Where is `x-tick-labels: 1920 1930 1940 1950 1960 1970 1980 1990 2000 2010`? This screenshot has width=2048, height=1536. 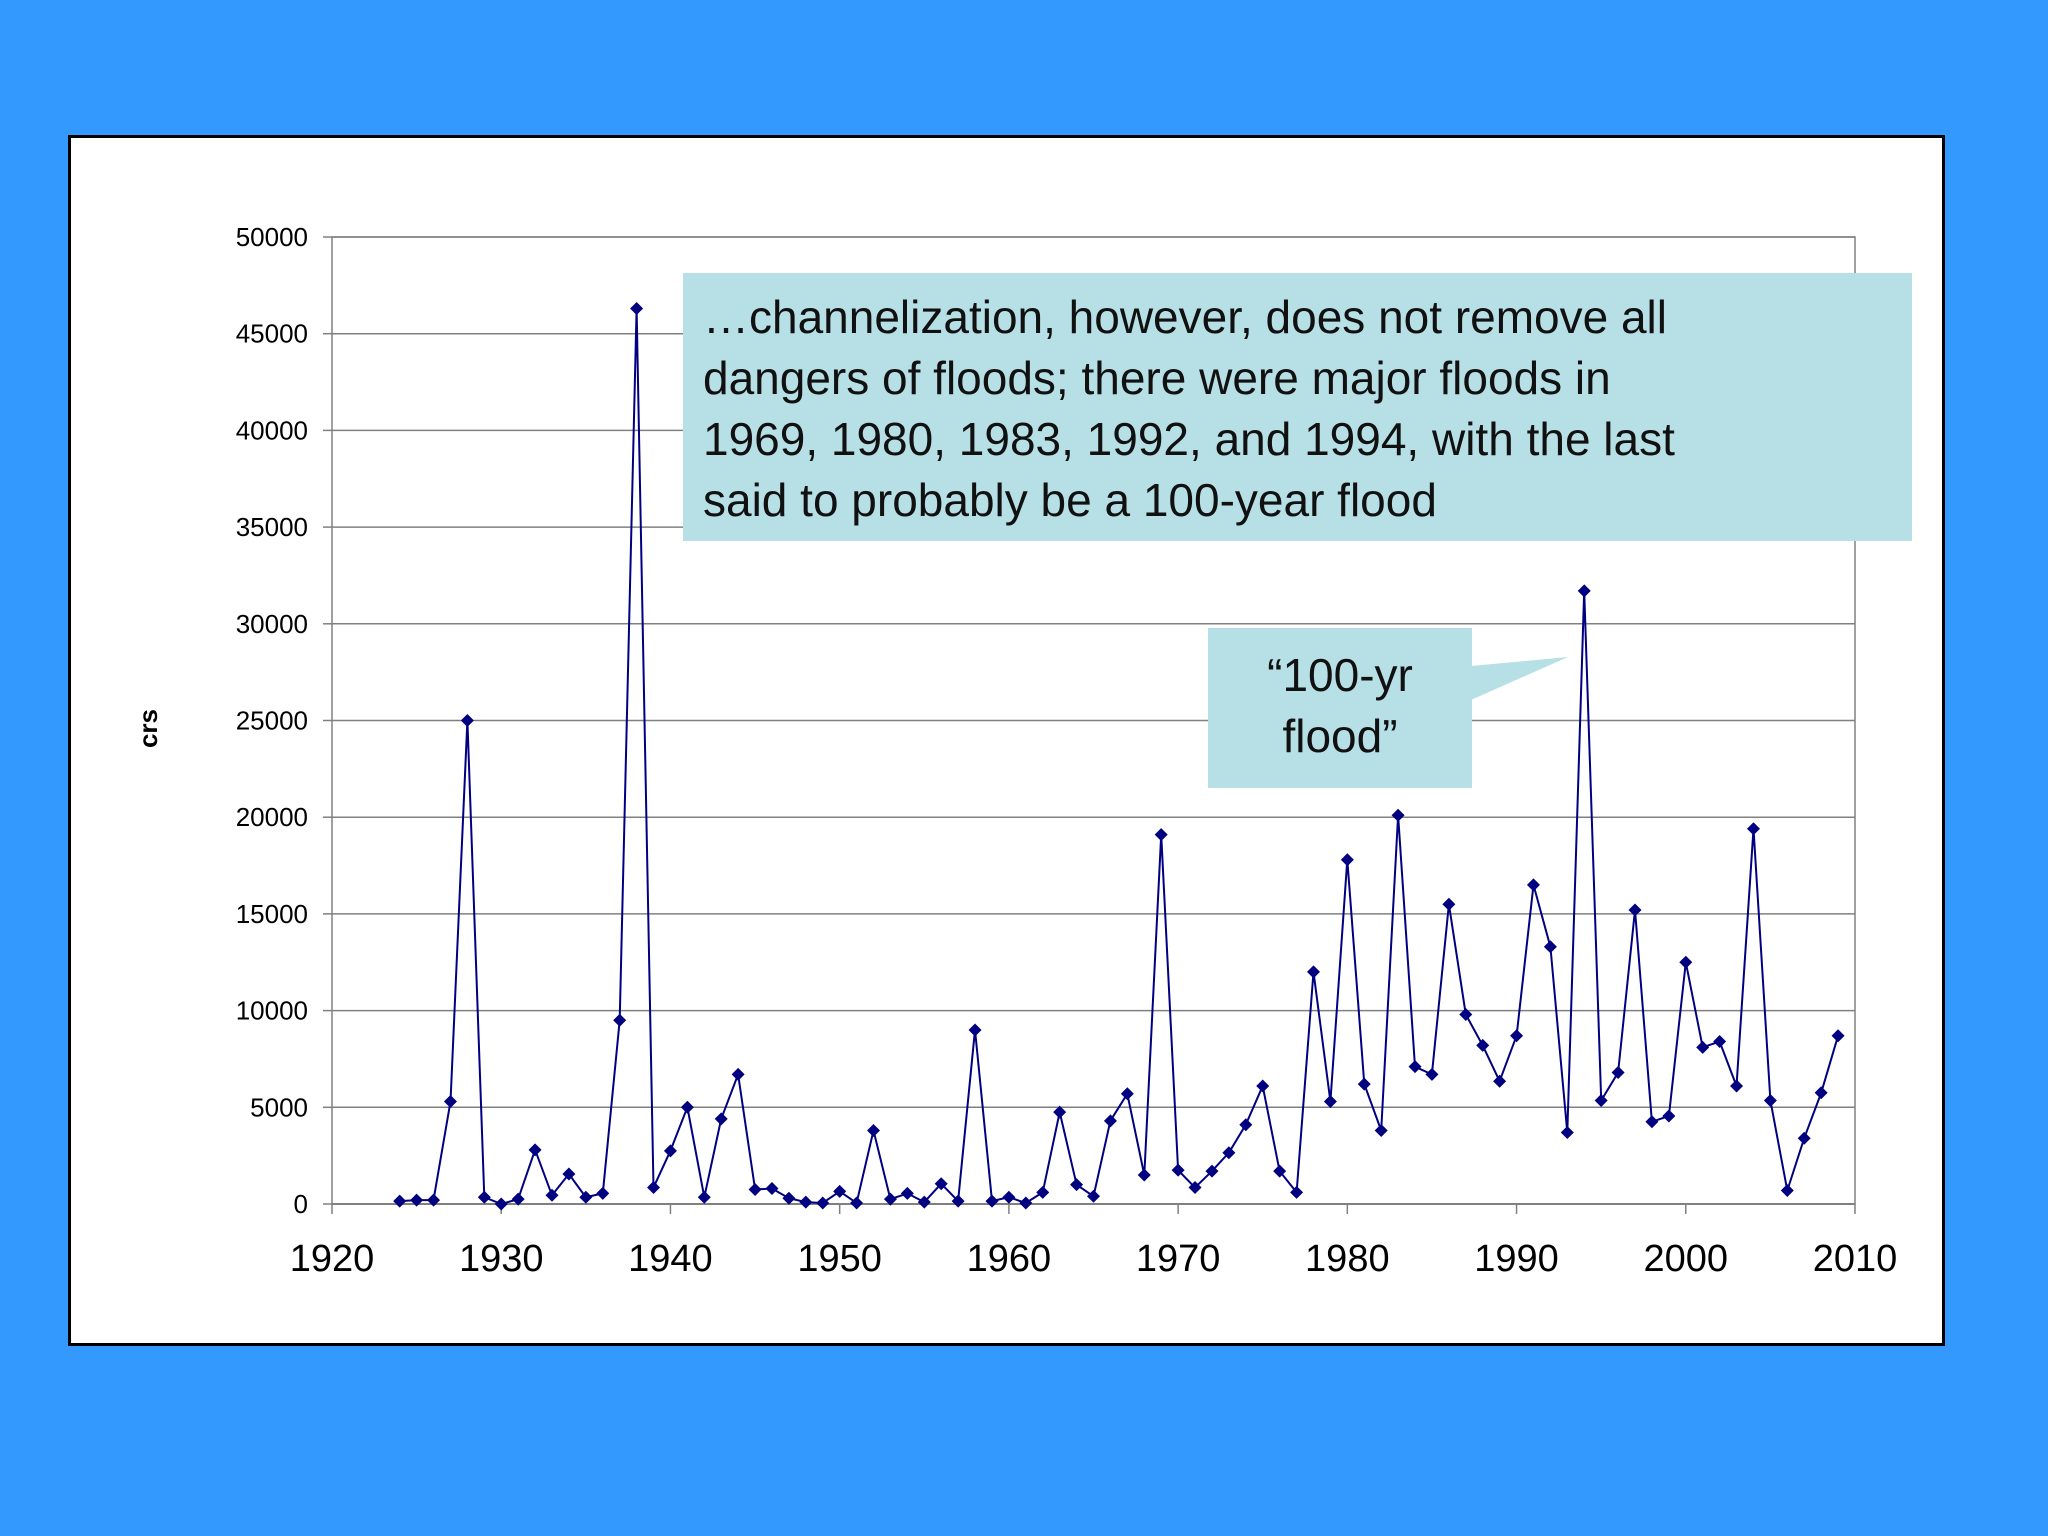 x-tick-labels: 1920 1930 1940 1950 1960 1970 1980 1990 2000 2010 is located at coordinates (1094, 1259).